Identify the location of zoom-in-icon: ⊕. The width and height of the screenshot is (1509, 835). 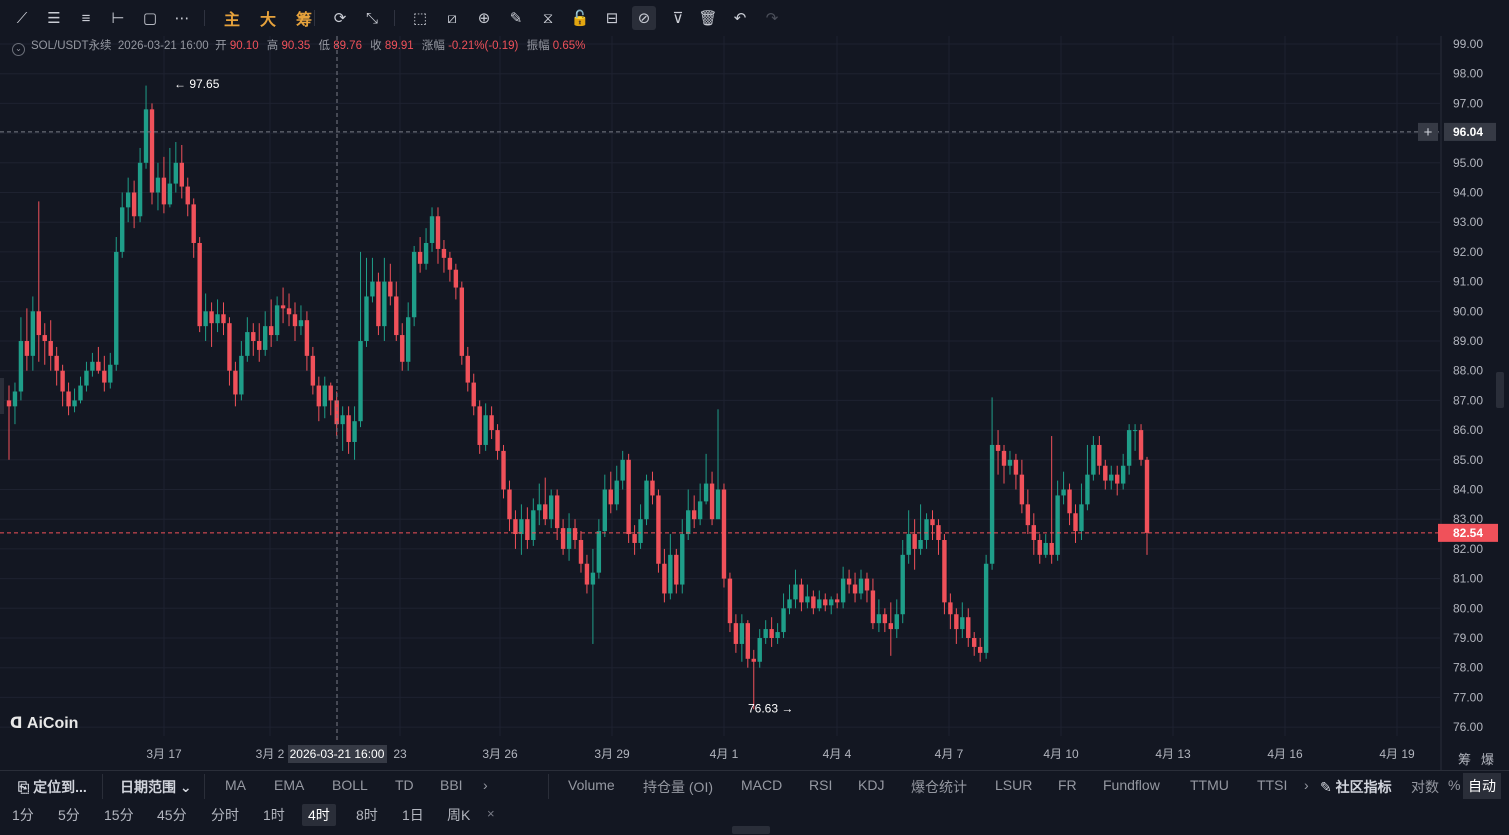
(484, 18).